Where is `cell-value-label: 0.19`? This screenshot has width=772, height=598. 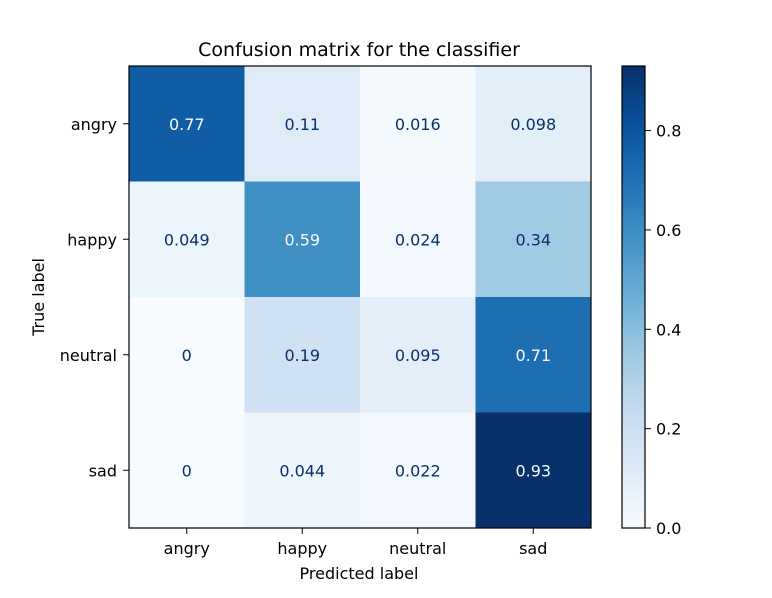
cell-value-label: 0.19 is located at coordinates (302, 355).